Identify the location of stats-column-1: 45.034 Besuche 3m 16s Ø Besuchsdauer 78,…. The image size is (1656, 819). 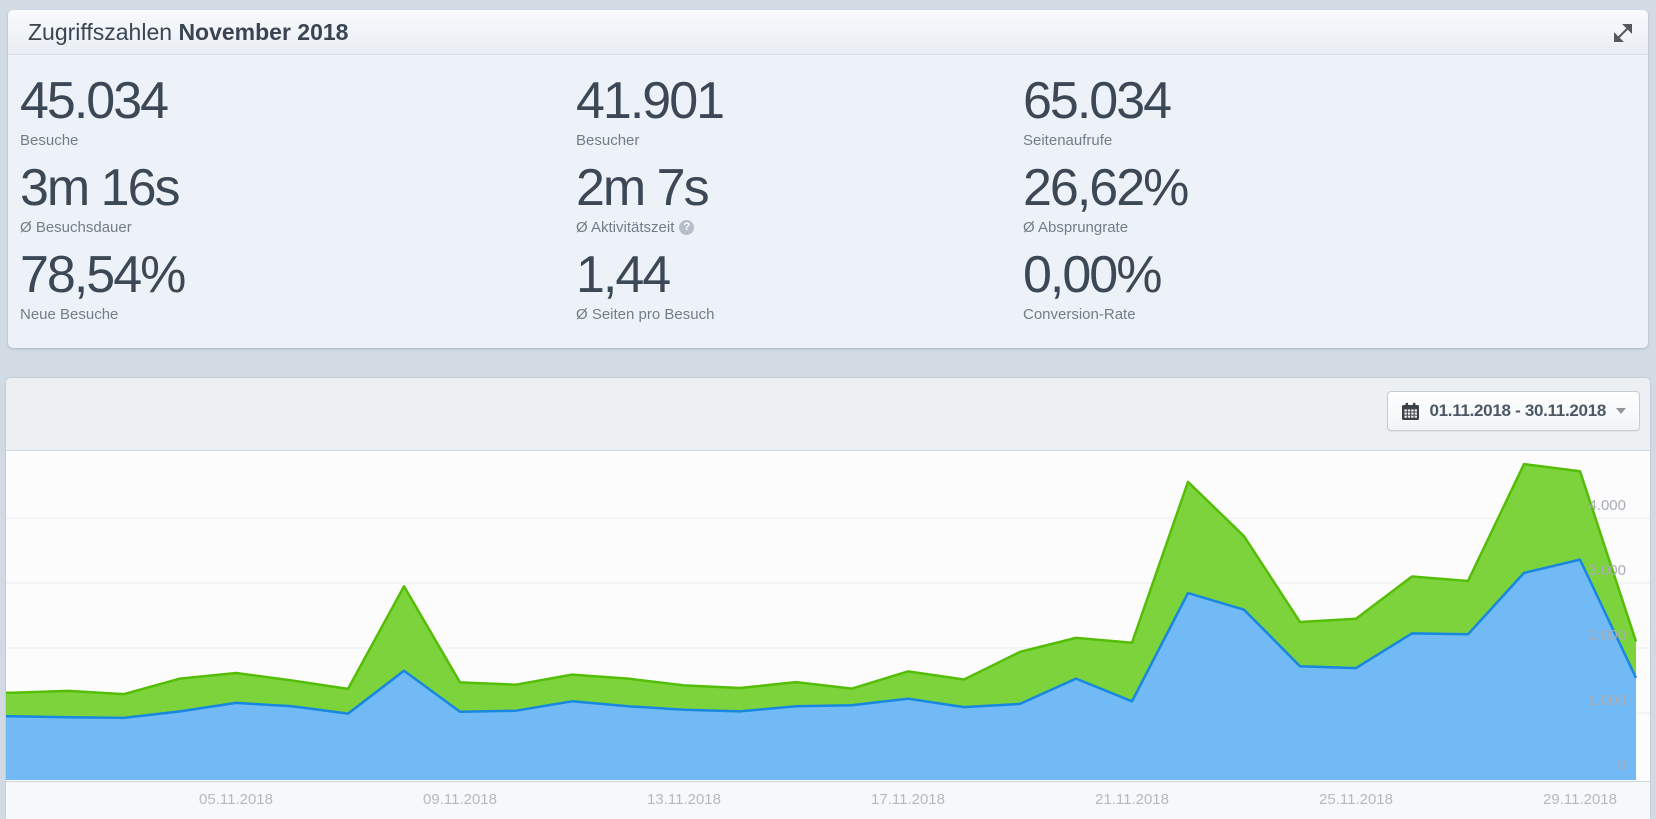
(103, 204).